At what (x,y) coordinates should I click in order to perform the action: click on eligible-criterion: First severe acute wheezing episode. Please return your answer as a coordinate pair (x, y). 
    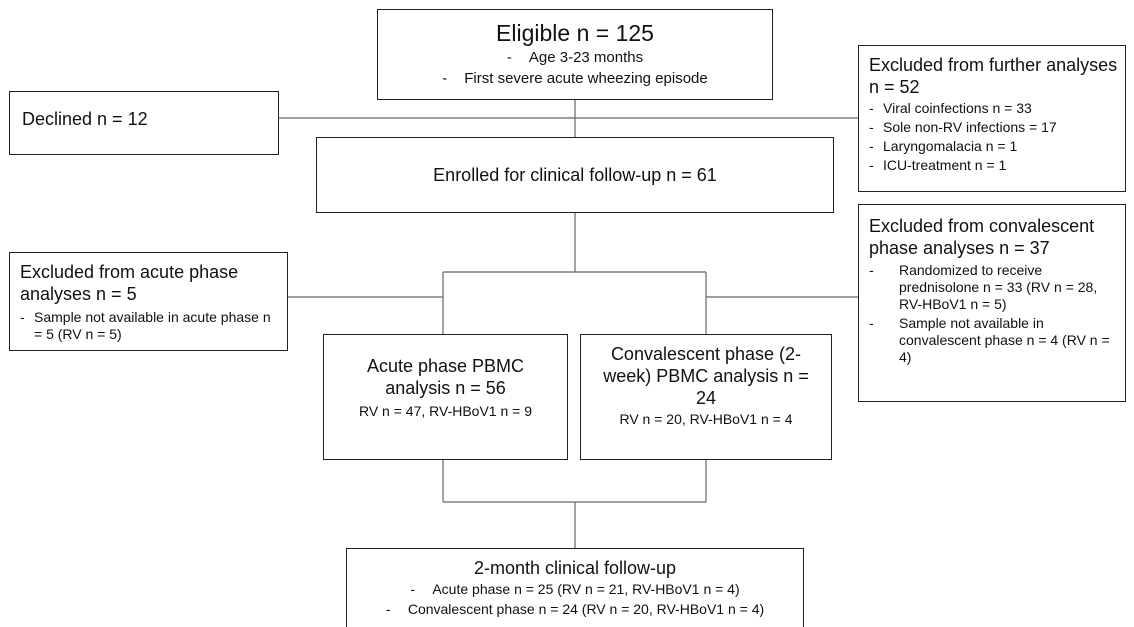
    Looking at the image, I should click on (586, 78).